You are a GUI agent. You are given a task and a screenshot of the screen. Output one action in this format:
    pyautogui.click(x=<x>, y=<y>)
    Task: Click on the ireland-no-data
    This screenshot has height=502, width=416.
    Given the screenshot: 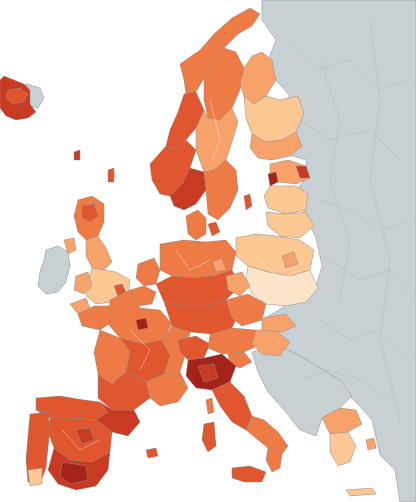 What is the action you would take?
    pyautogui.click(x=54, y=270)
    